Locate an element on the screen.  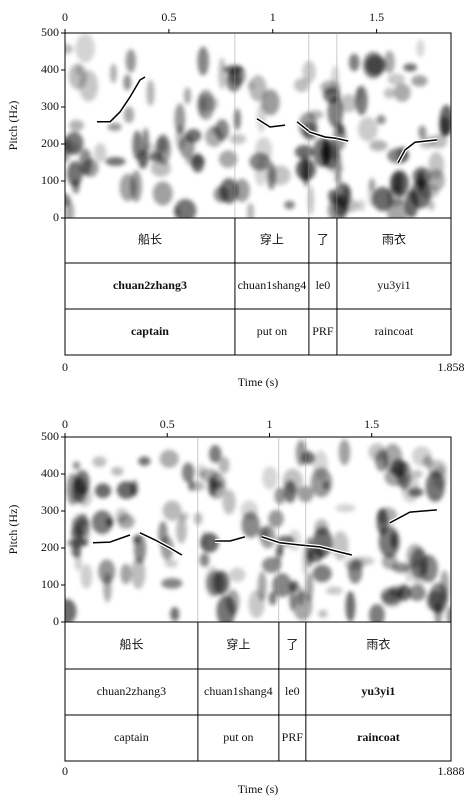
tier-label: le0 is located at coordinates (292, 691).